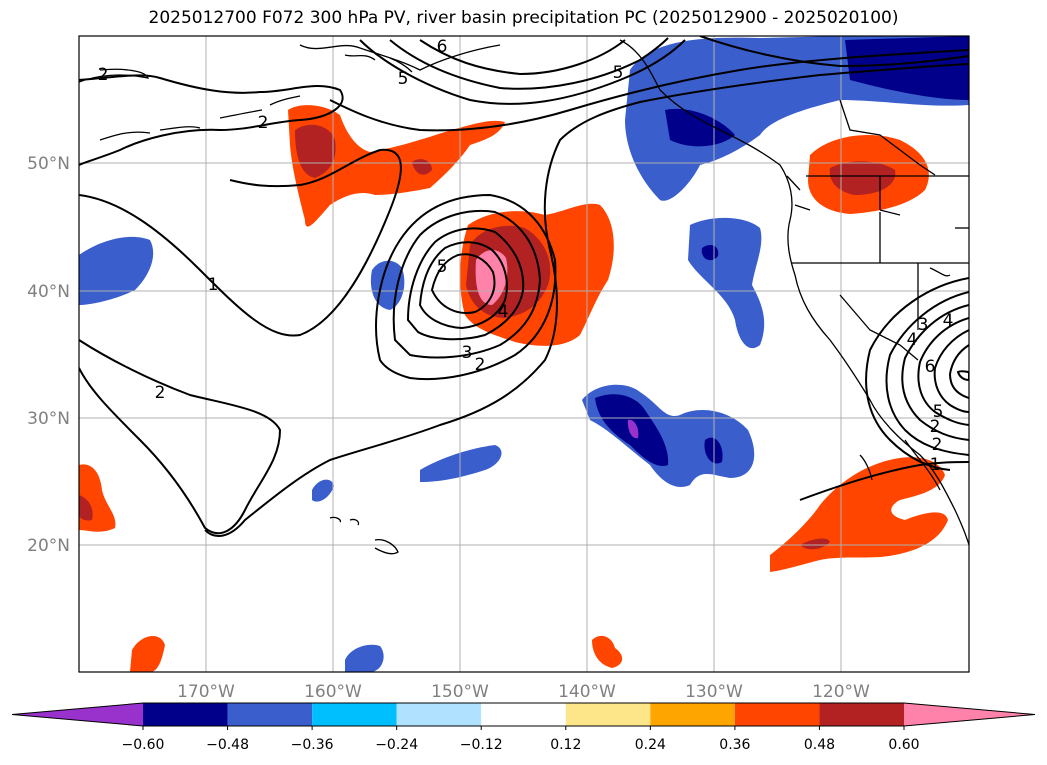 This screenshot has height=765, width=1047. Describe the element at coordinates (481, 745) in the screenshot. I see `colorbar-tick-label: −0.12` at that location.